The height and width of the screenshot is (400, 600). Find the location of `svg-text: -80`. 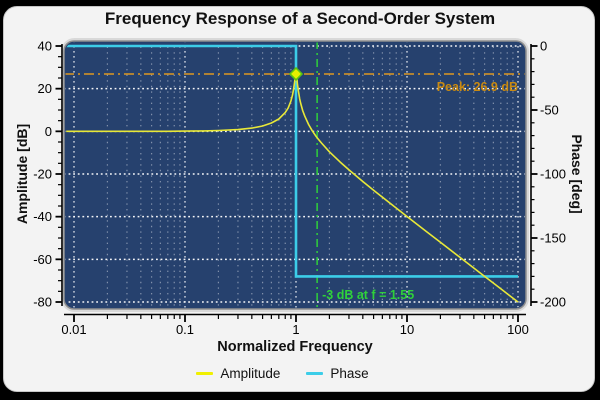

svg-text: -80 is located at coordinates (42, 302).